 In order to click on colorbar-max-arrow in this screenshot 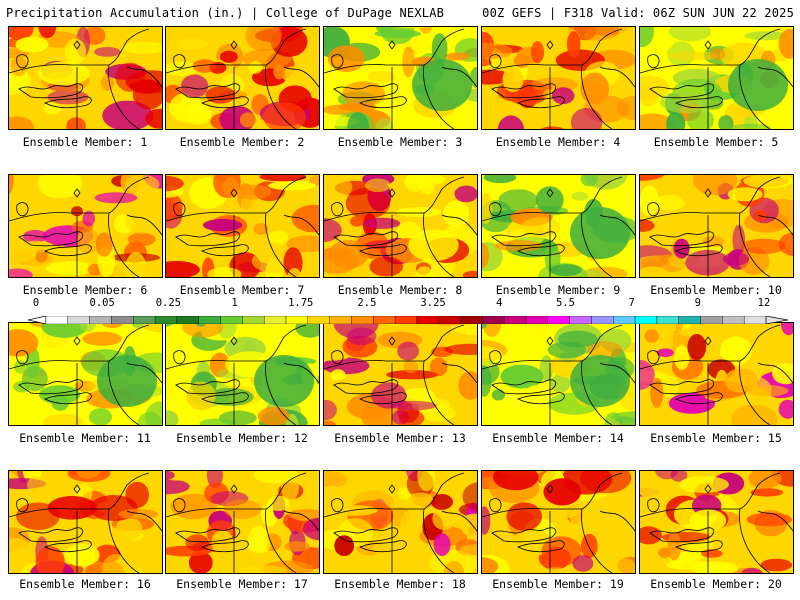, I will do `click(777, 320)`.